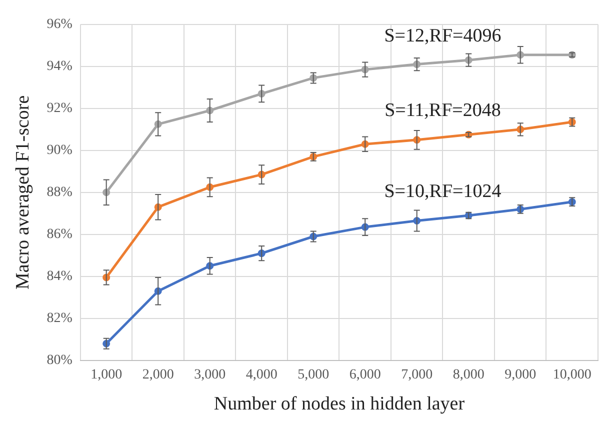 This screenshot has width=616, height=428. What do you see at coordinates (59, 276) in the screenshot?
I see `y-tick-label: 84%` at bounding box center [59, 276].